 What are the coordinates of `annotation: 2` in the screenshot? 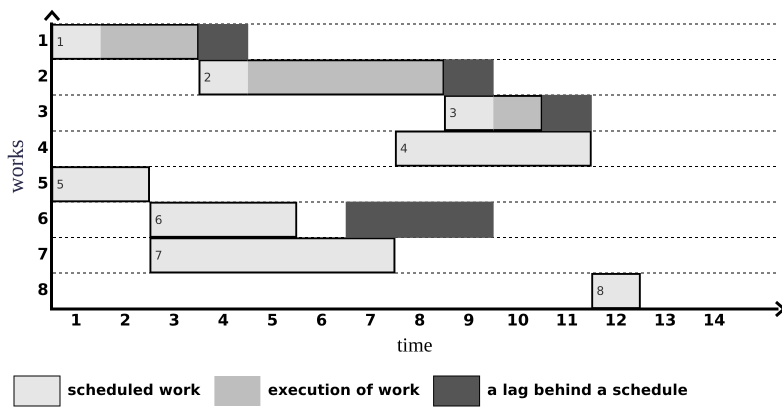 It's located at (208, 77).